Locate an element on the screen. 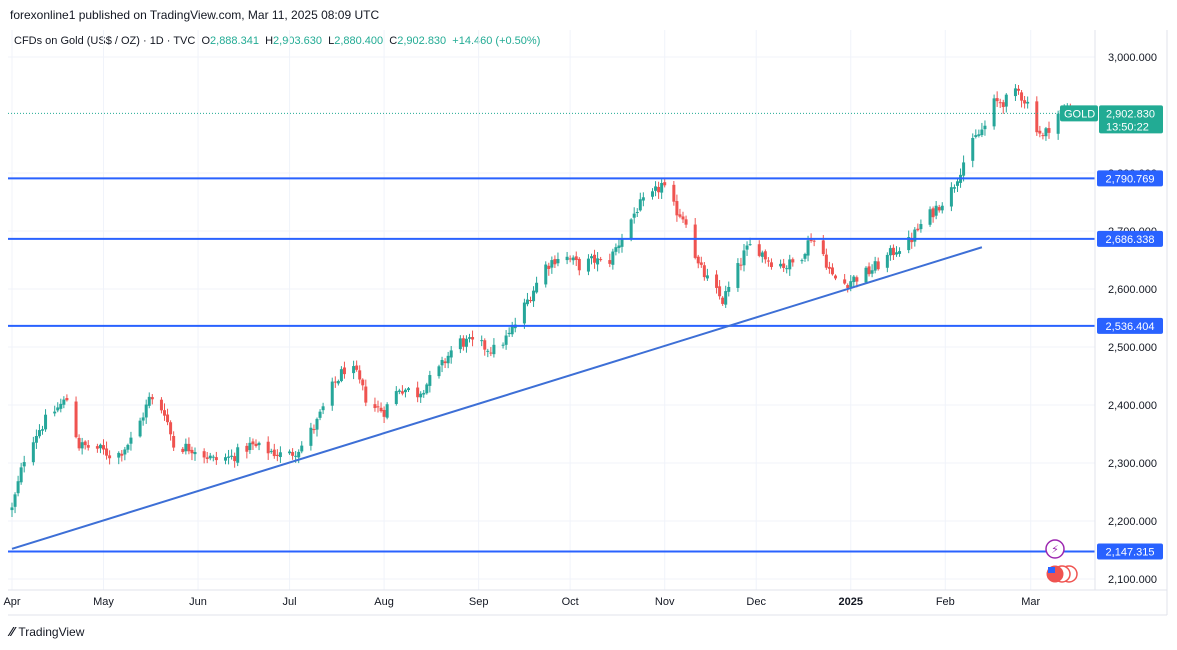  event-icons: ⚡ is located at coordinates (1061, 561).